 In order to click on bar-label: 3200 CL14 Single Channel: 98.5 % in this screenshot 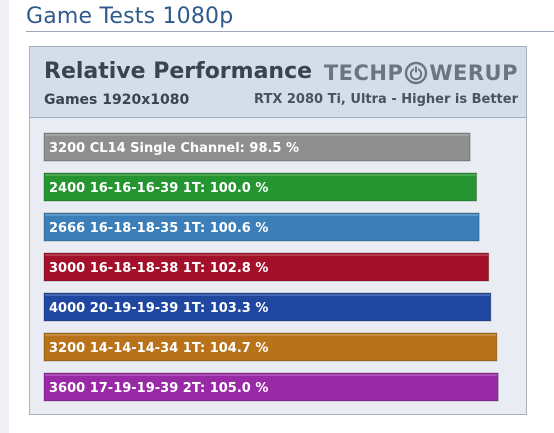, I will do `click(174, 148)`.